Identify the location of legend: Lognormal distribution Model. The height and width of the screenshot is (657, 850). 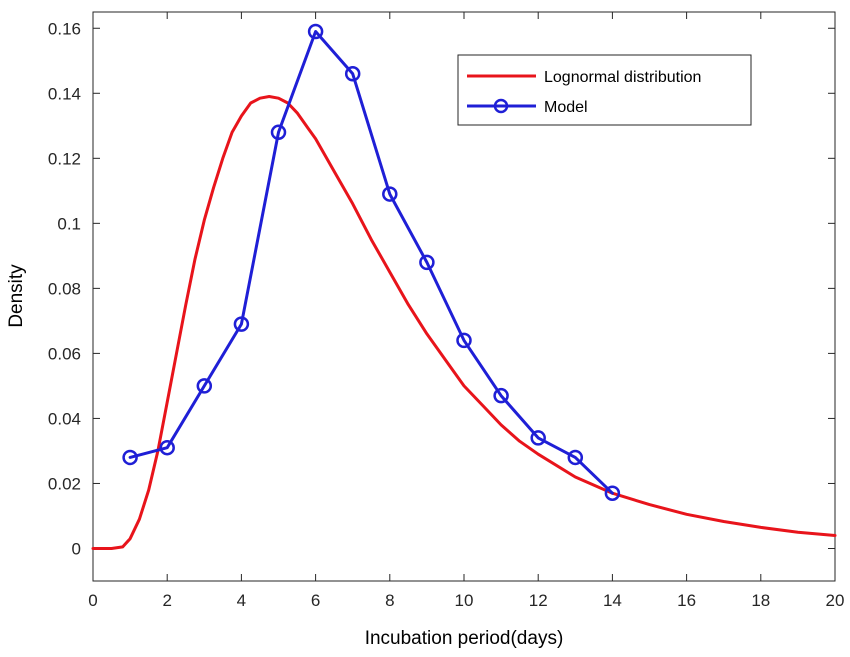
(604, 90).